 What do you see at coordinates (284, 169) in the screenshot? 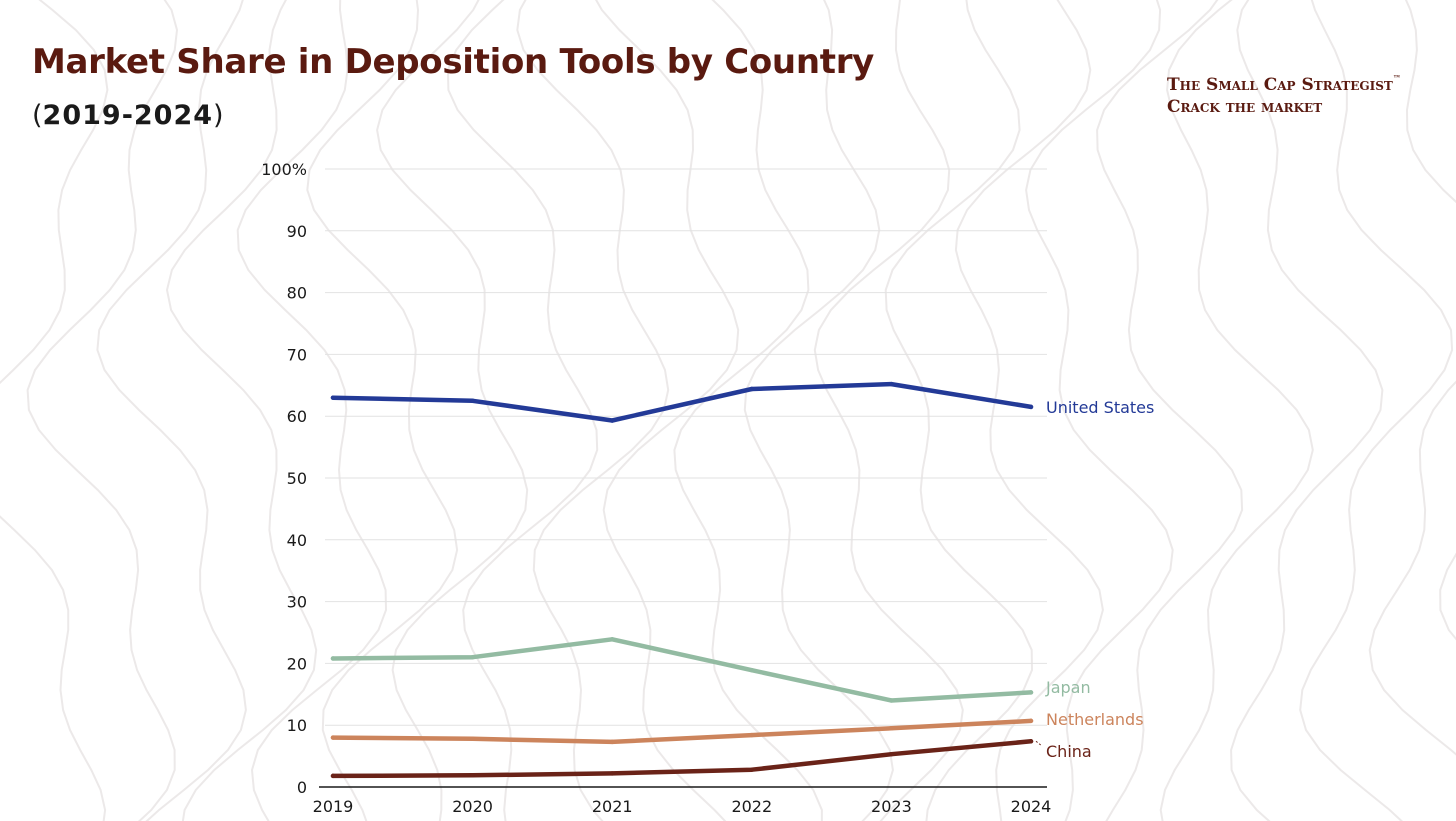
I see `y-tick-label: 100%` at bounding box center [284, 169].